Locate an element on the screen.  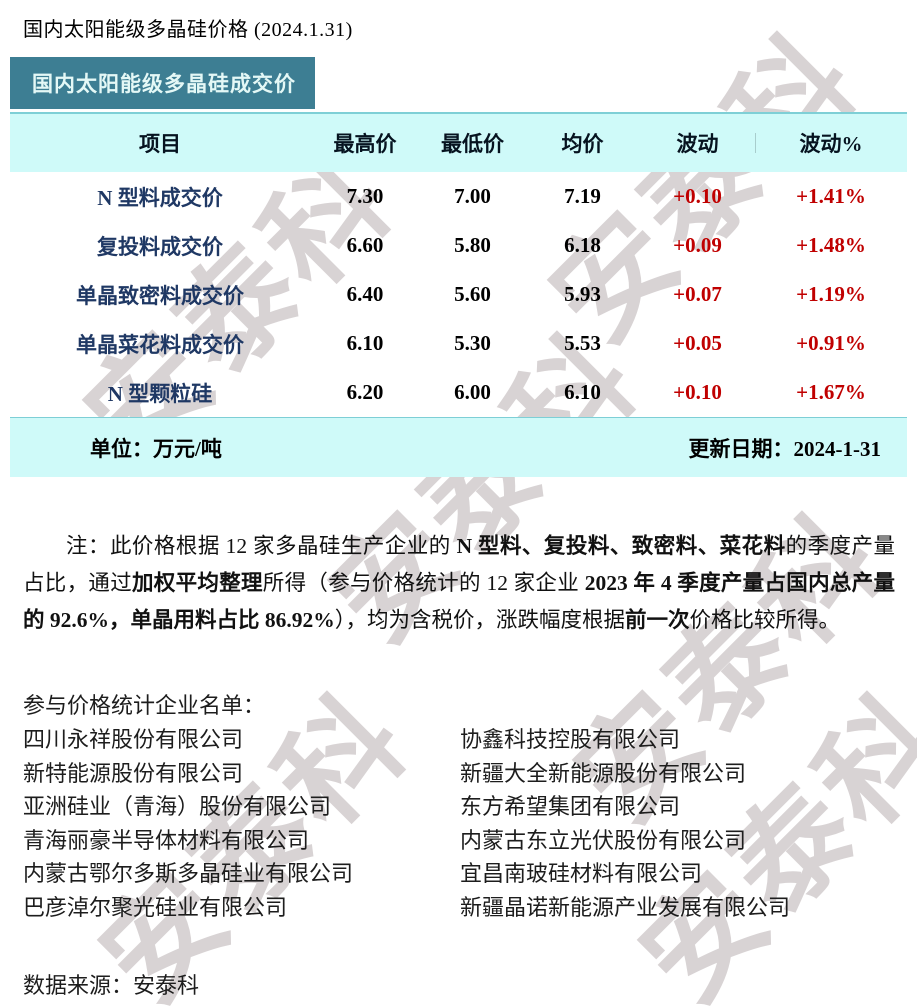
row-avg-value: 5.93 is located at coordinates (582, 294).